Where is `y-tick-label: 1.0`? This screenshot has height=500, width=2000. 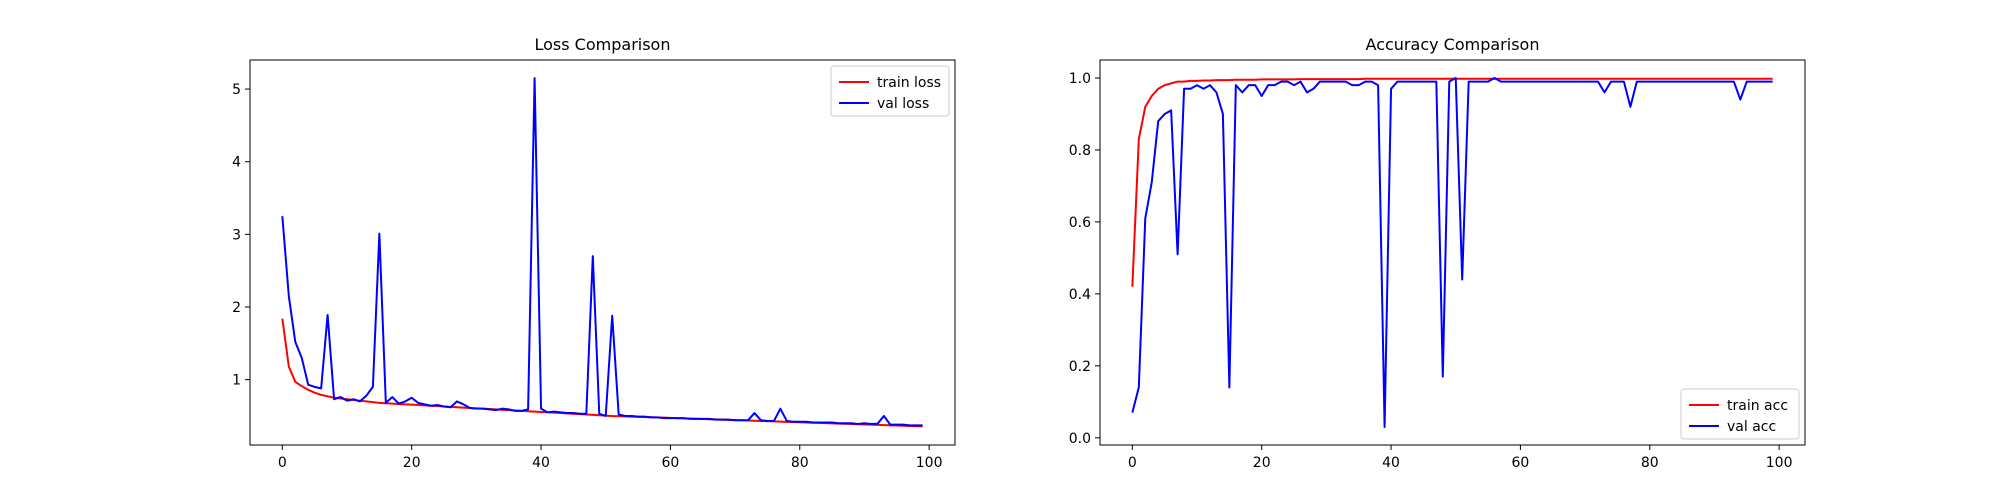
y-tick-label: 1.0 is located at coordinates (1080, 79).